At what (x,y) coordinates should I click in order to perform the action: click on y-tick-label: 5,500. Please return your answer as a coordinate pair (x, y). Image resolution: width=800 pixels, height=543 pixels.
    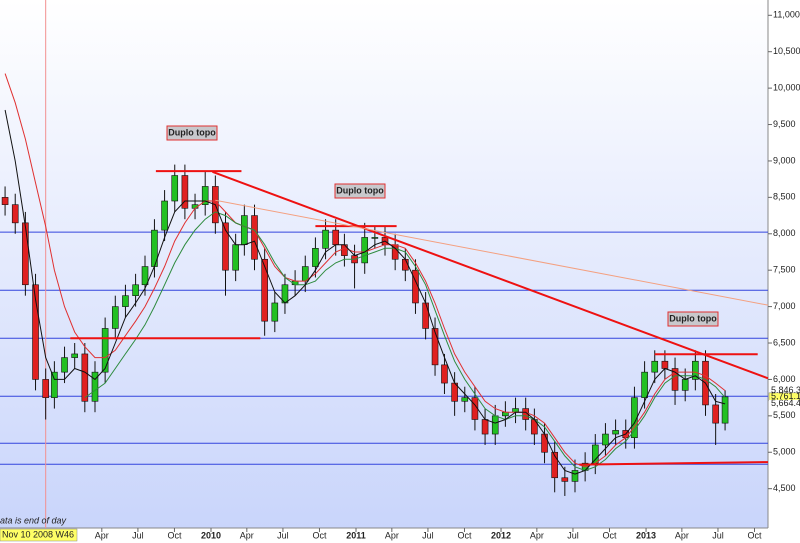
    Looking at the image, I should click on (784, 415).